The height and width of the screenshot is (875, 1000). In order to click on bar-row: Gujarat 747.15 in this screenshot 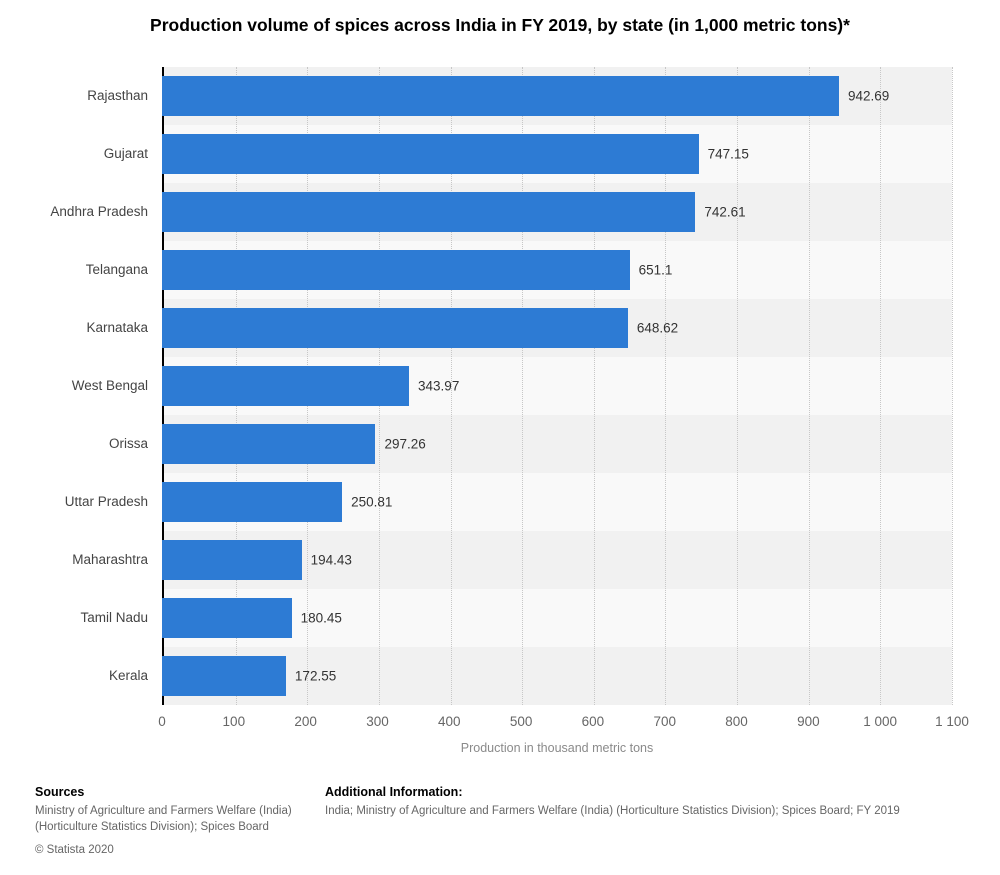, I will do `click(500, 153)`.